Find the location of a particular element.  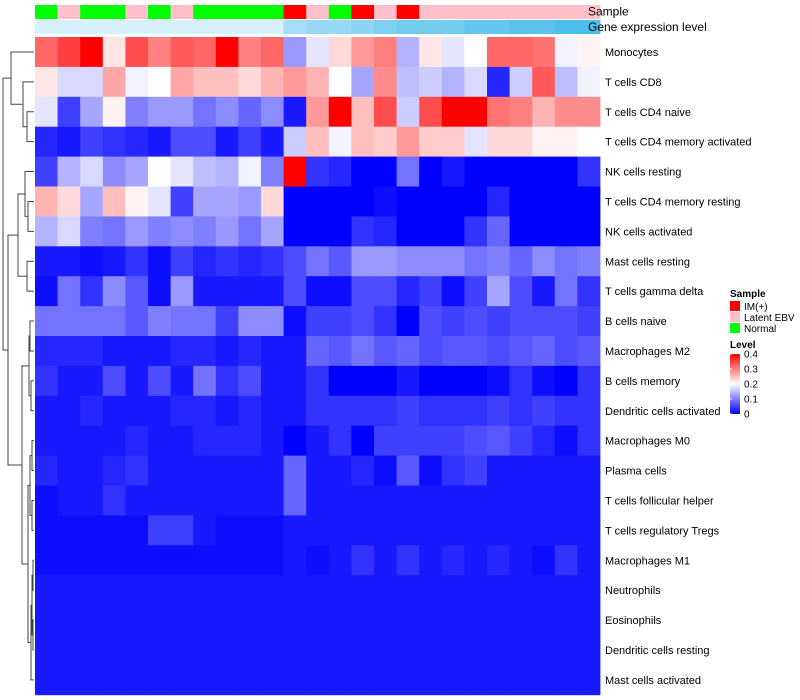

row-label: T cells CD4 naive is located at coordinates (648, 113).